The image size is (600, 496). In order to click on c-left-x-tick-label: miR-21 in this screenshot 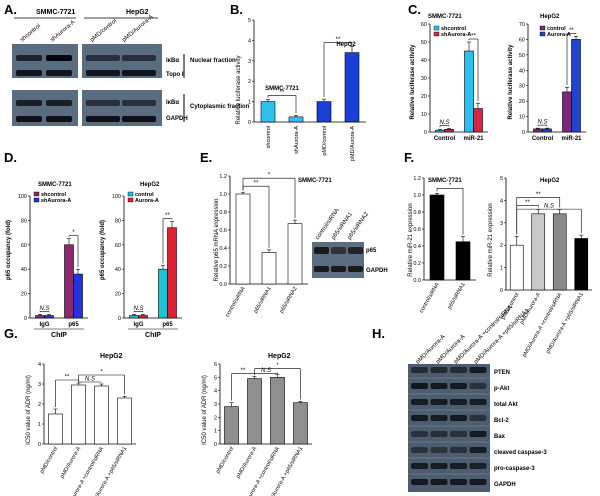, I will do `click(473, 139)`.